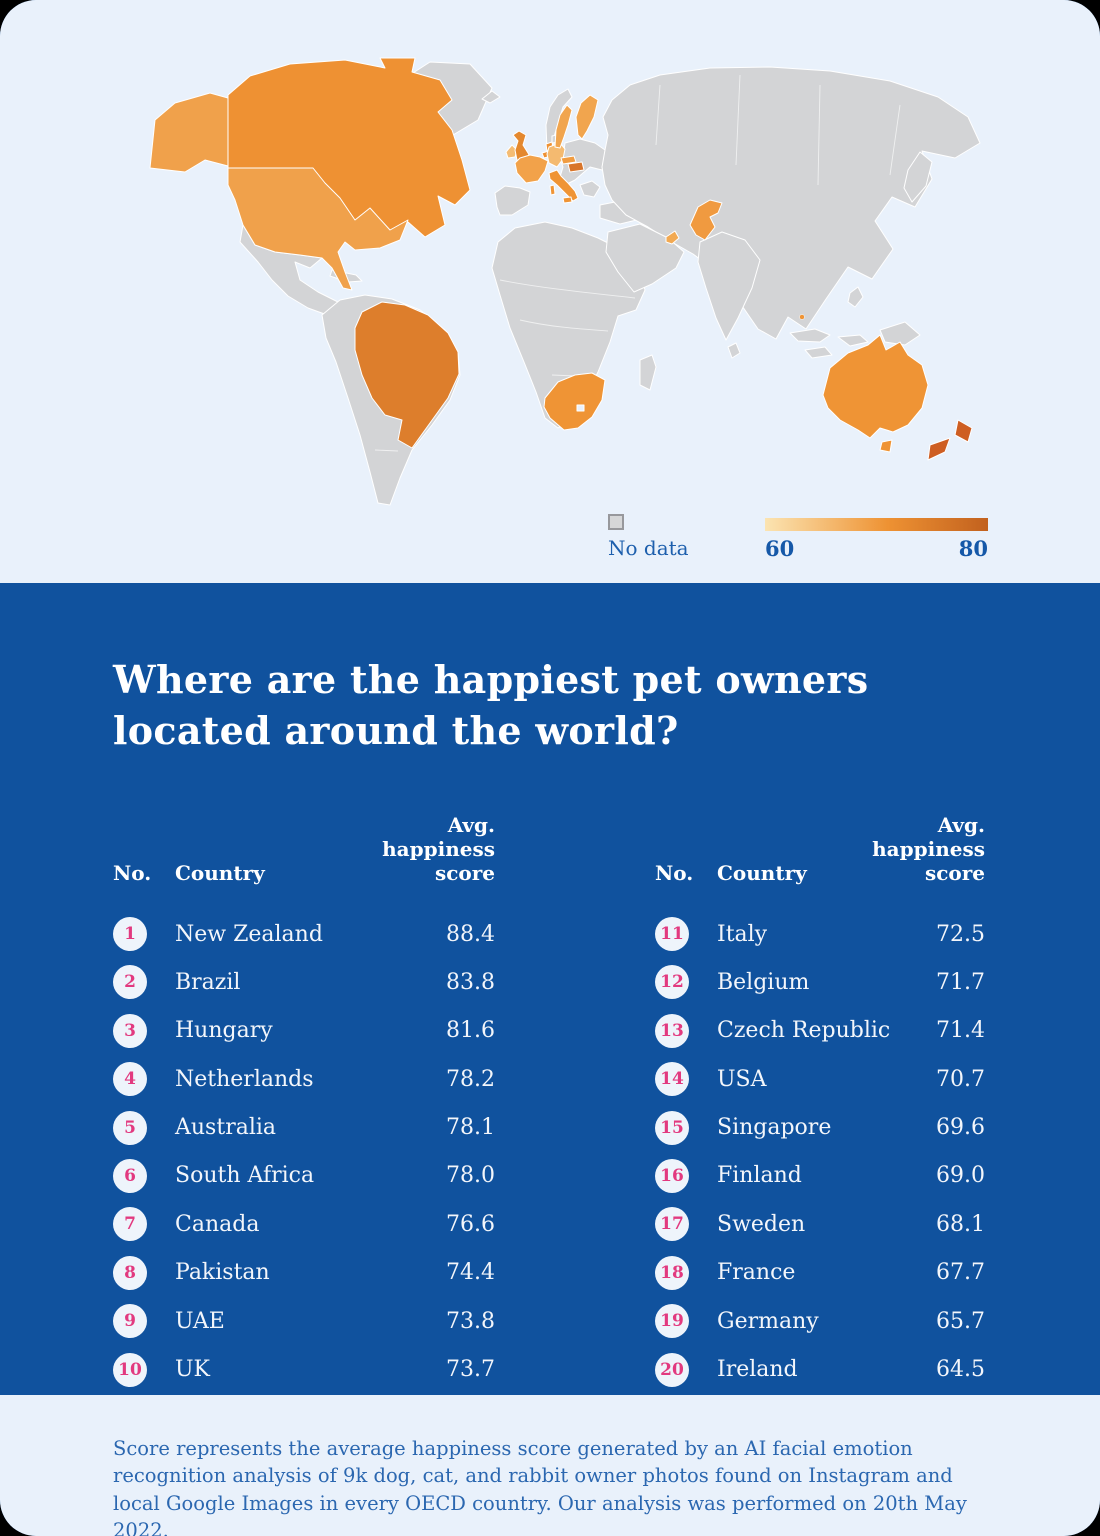 This screenshot has width=1100, height=1536. What do you see at coordinates (820, 1127) in the screenshot?
I see `table-row: 15 Singapore 69.6` at bounding box center [820, 1127].